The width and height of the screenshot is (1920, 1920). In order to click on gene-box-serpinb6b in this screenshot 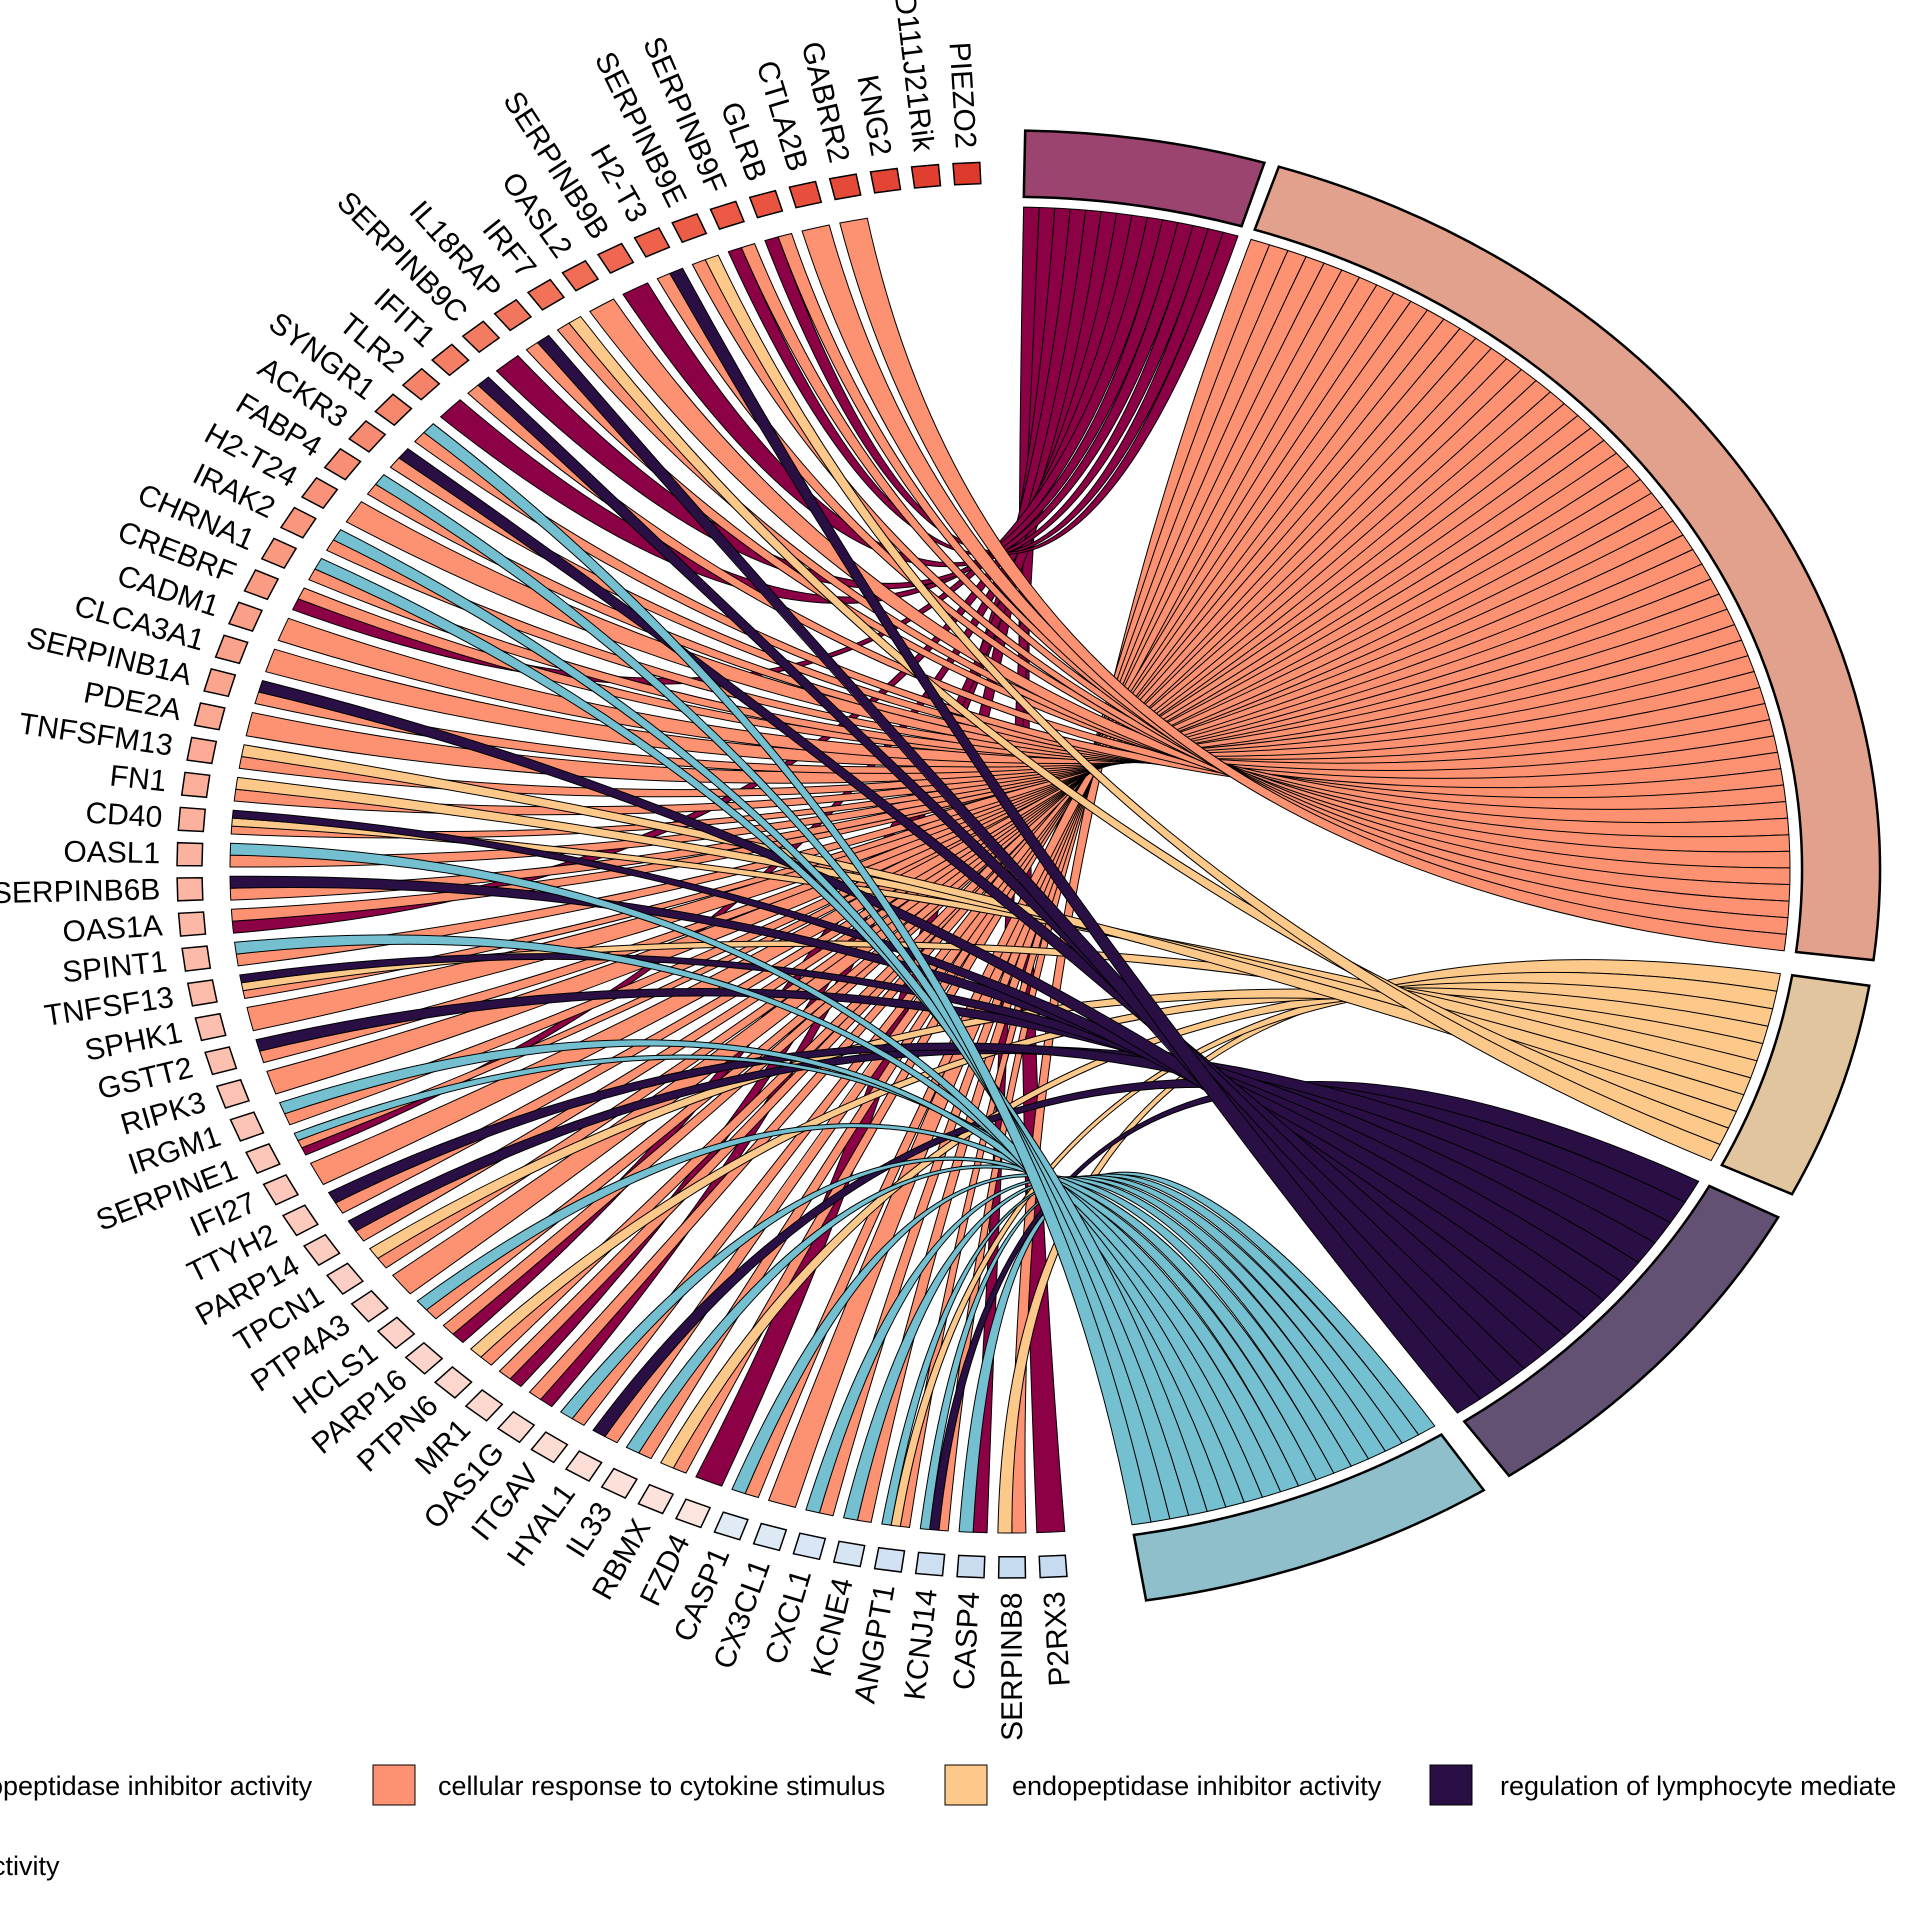, I will do `click(190, 889)`.